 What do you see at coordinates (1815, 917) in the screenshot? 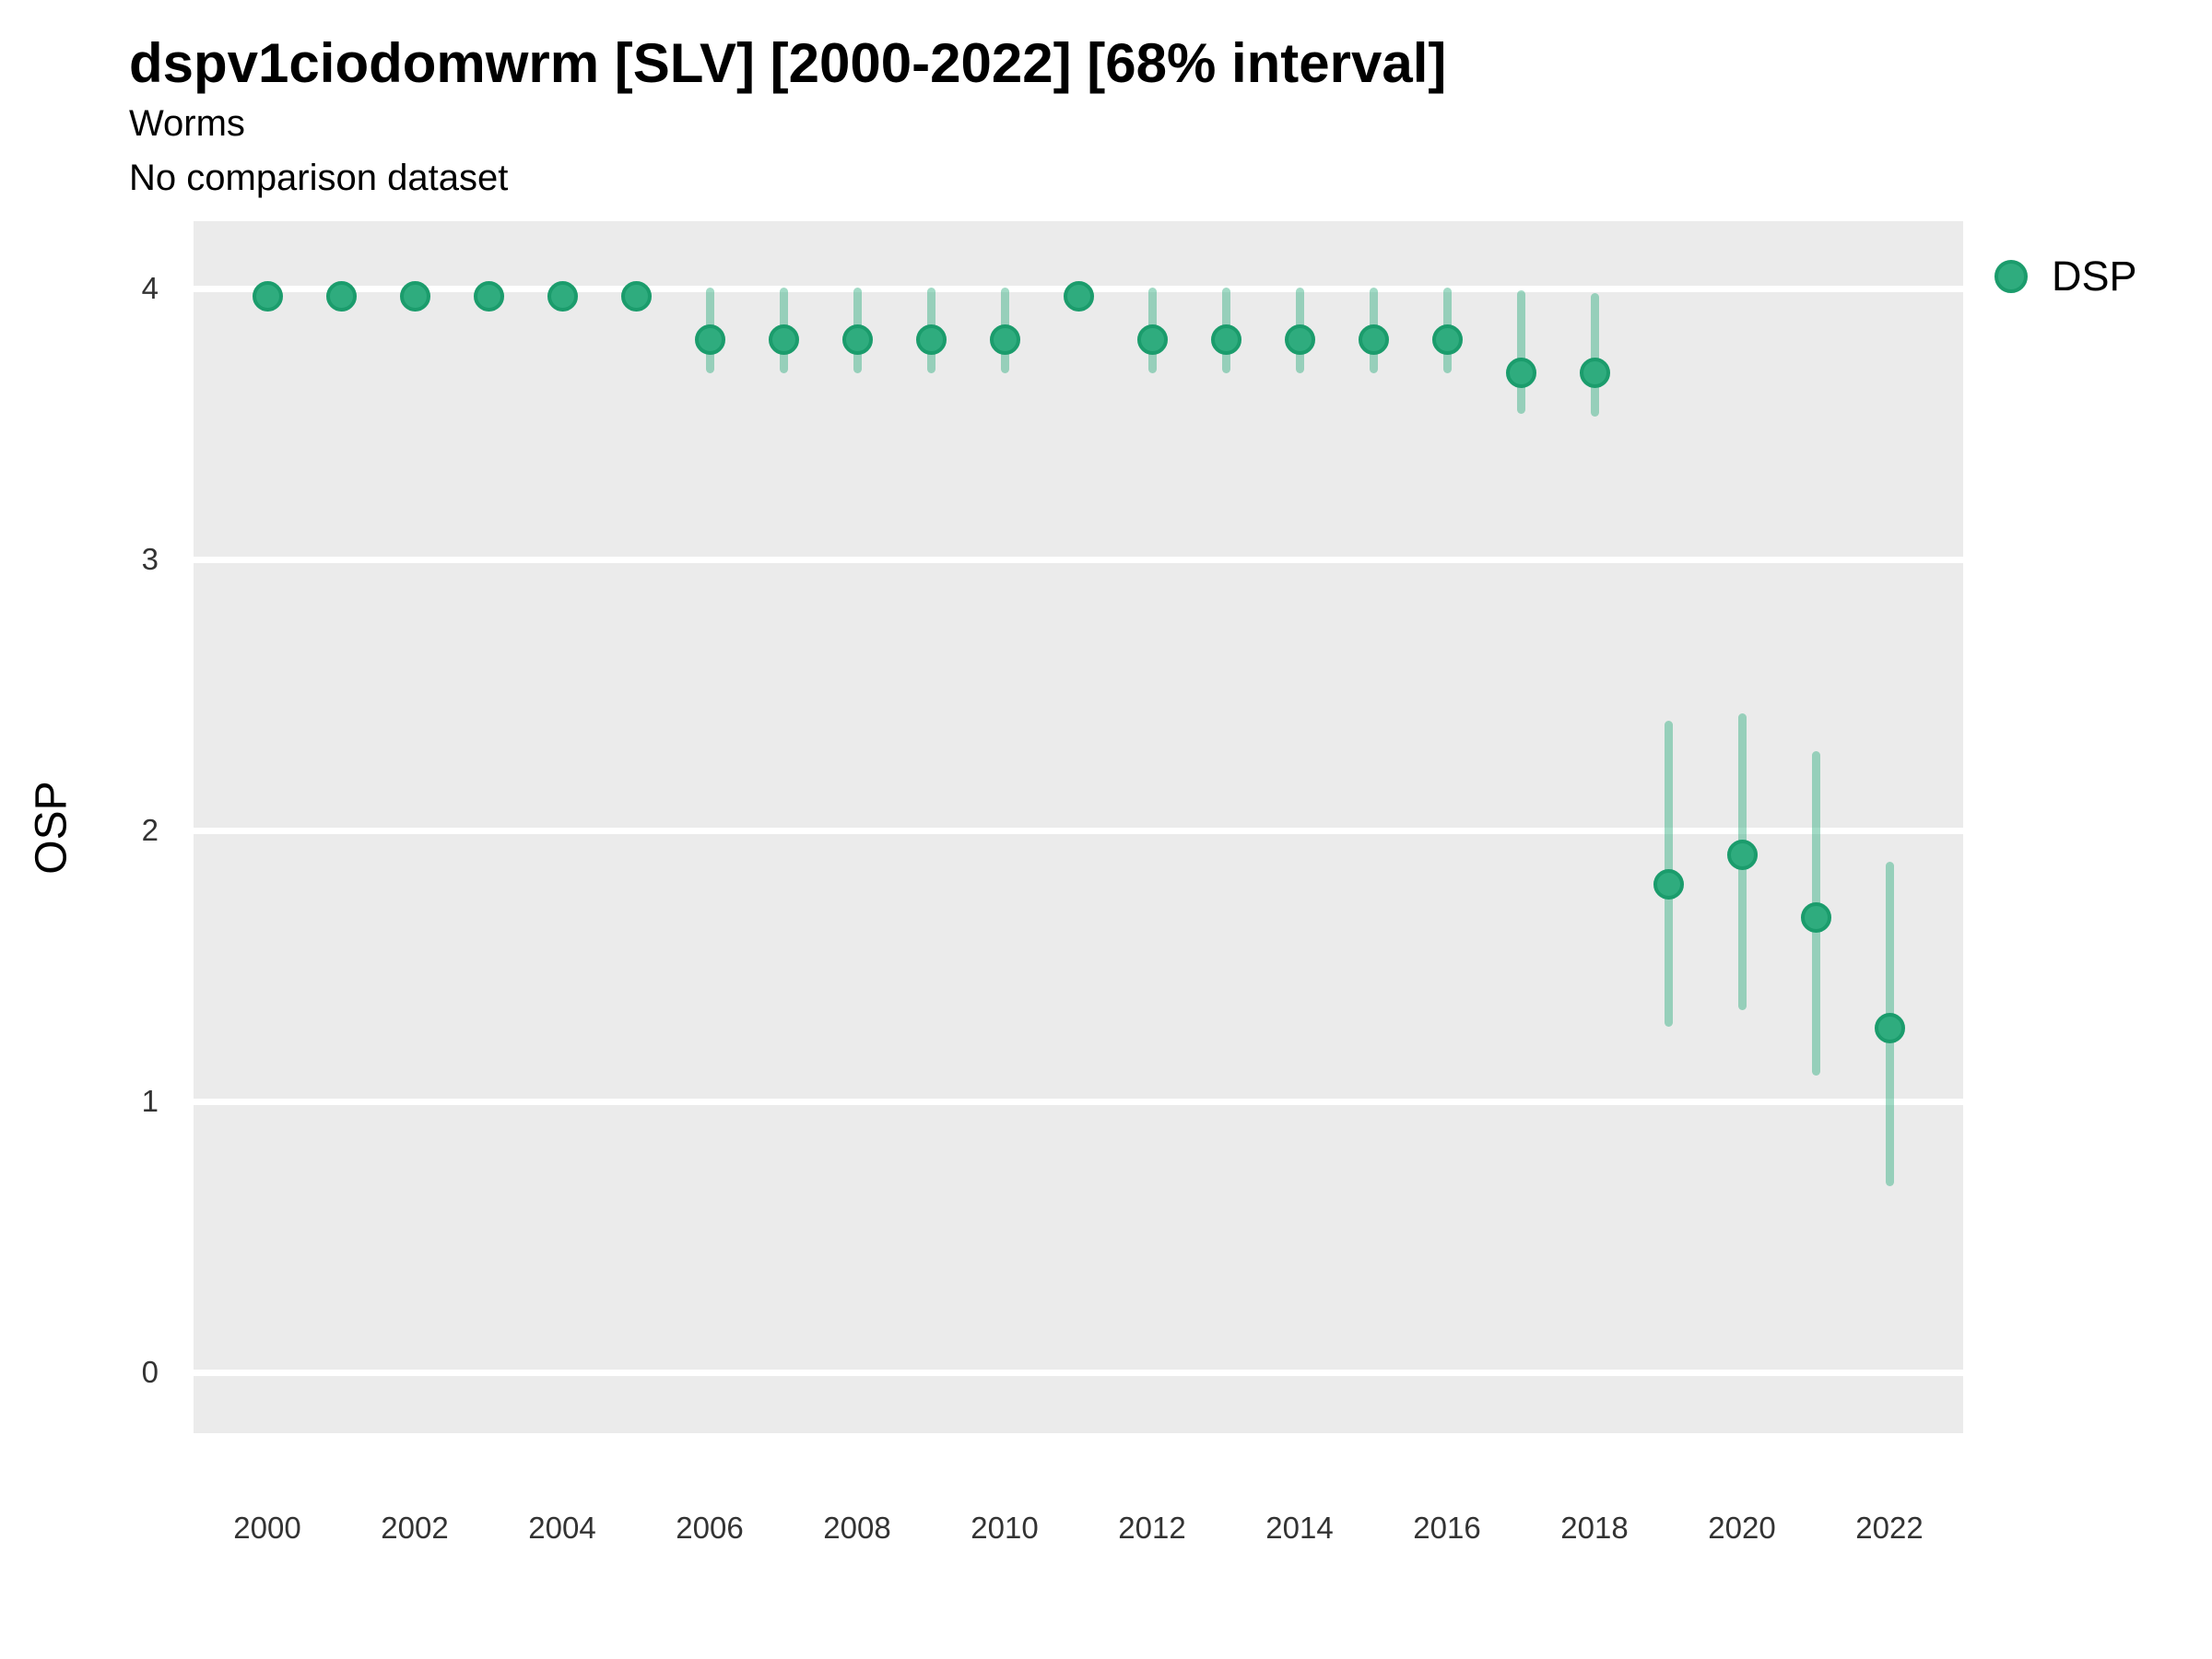
I see `data-point-2021` at bounding box center [1815, 917].